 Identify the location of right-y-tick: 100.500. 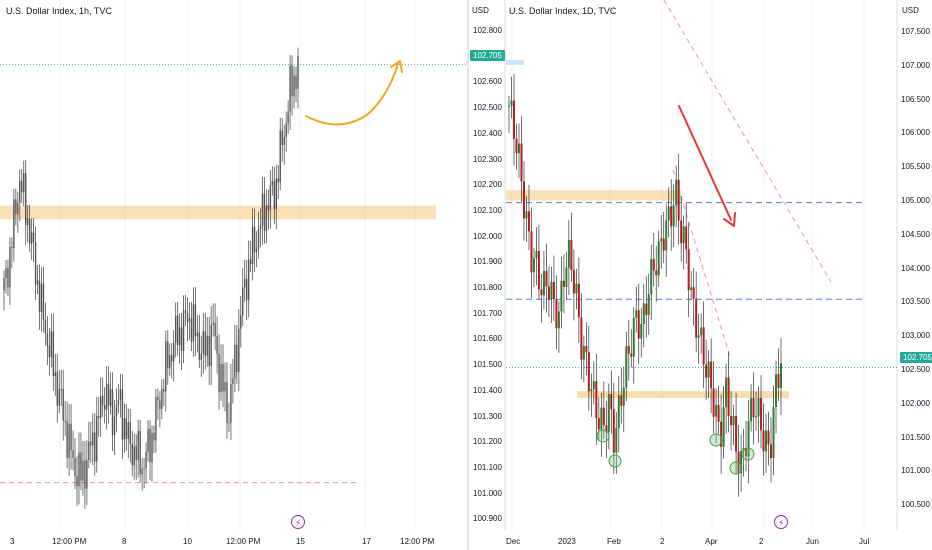
(915, 505).